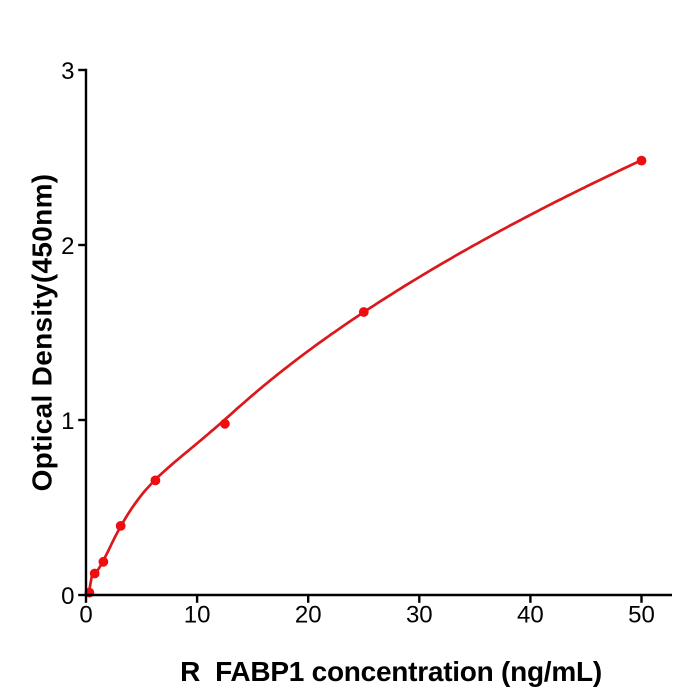  Describe the element at coordinates (67, 71) in the screenshot. I see `svg-text: 3` at that location.